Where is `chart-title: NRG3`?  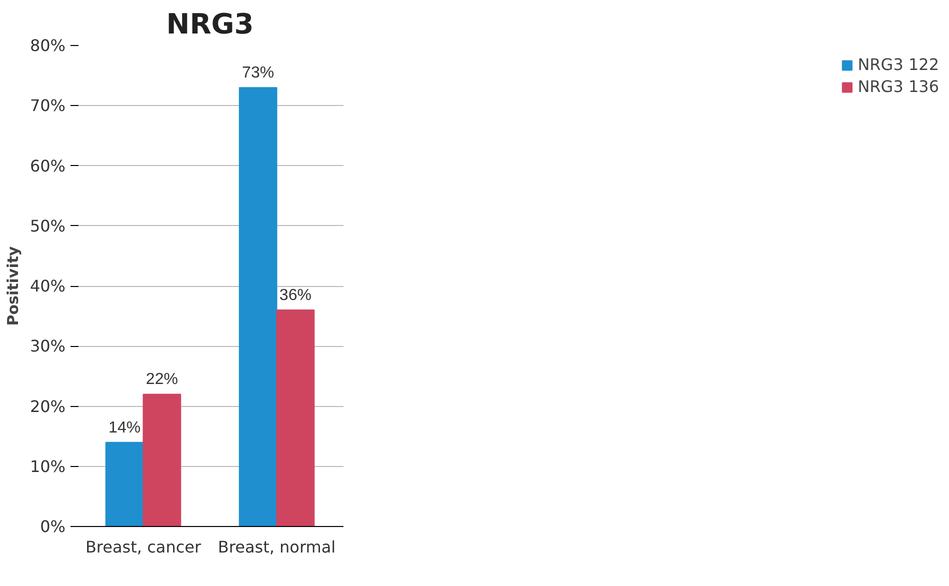
chart-title: NRG3 is located at coordinates (210, 24).